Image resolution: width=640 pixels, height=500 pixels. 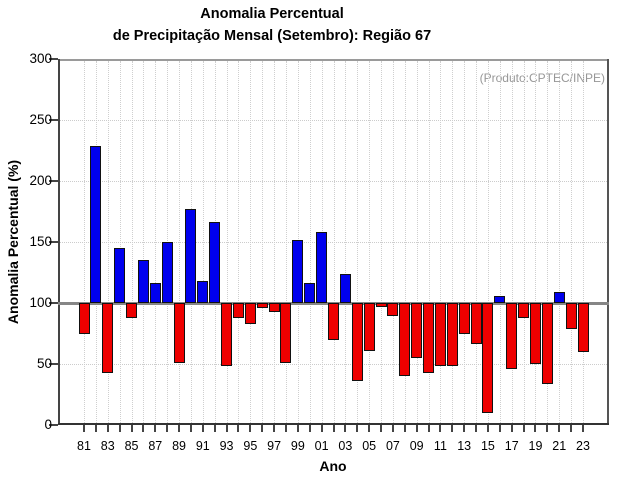 What do you see at coordinates (500, 299) in the screenshot?
I see `bar-2016` at bounding box center [500, 299].